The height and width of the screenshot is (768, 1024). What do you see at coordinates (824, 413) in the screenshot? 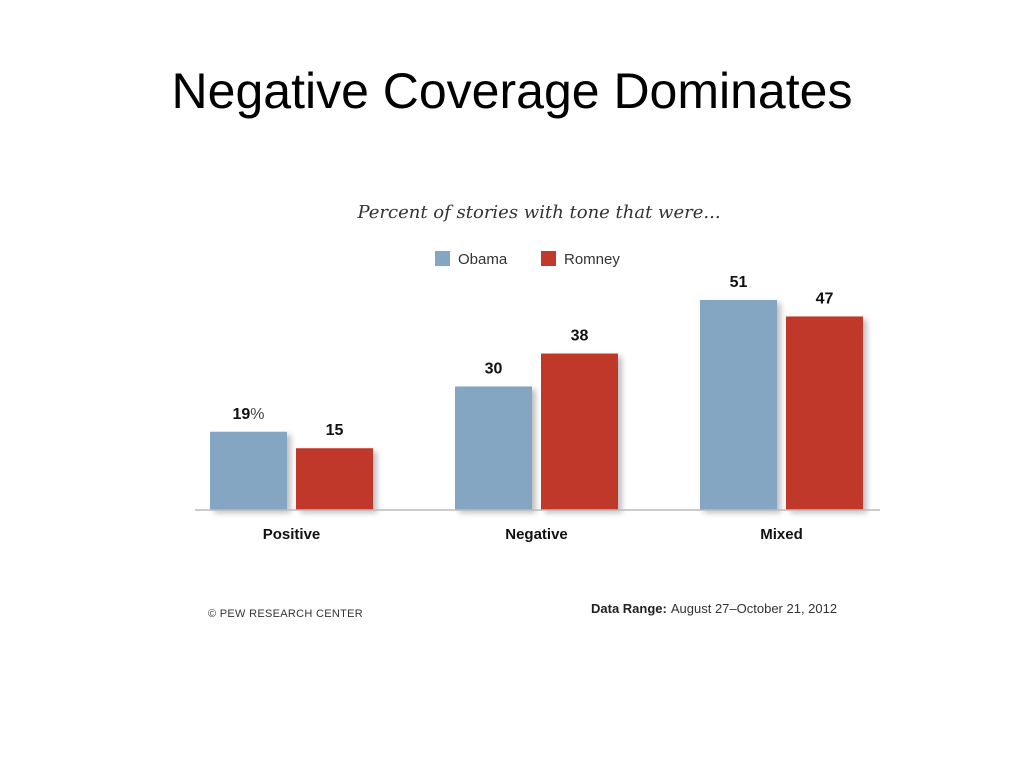
I see `bar-romney-mixed` at bounding box center [824, 413].